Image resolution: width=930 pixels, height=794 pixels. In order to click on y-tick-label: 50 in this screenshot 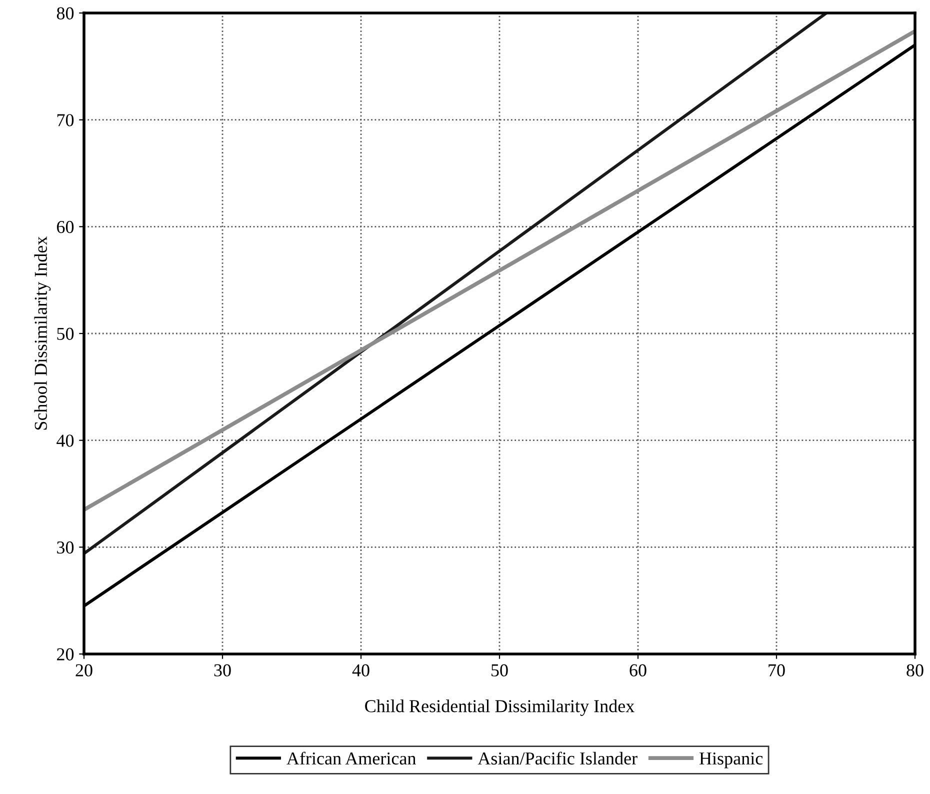, I will do `click(65, 334)`.